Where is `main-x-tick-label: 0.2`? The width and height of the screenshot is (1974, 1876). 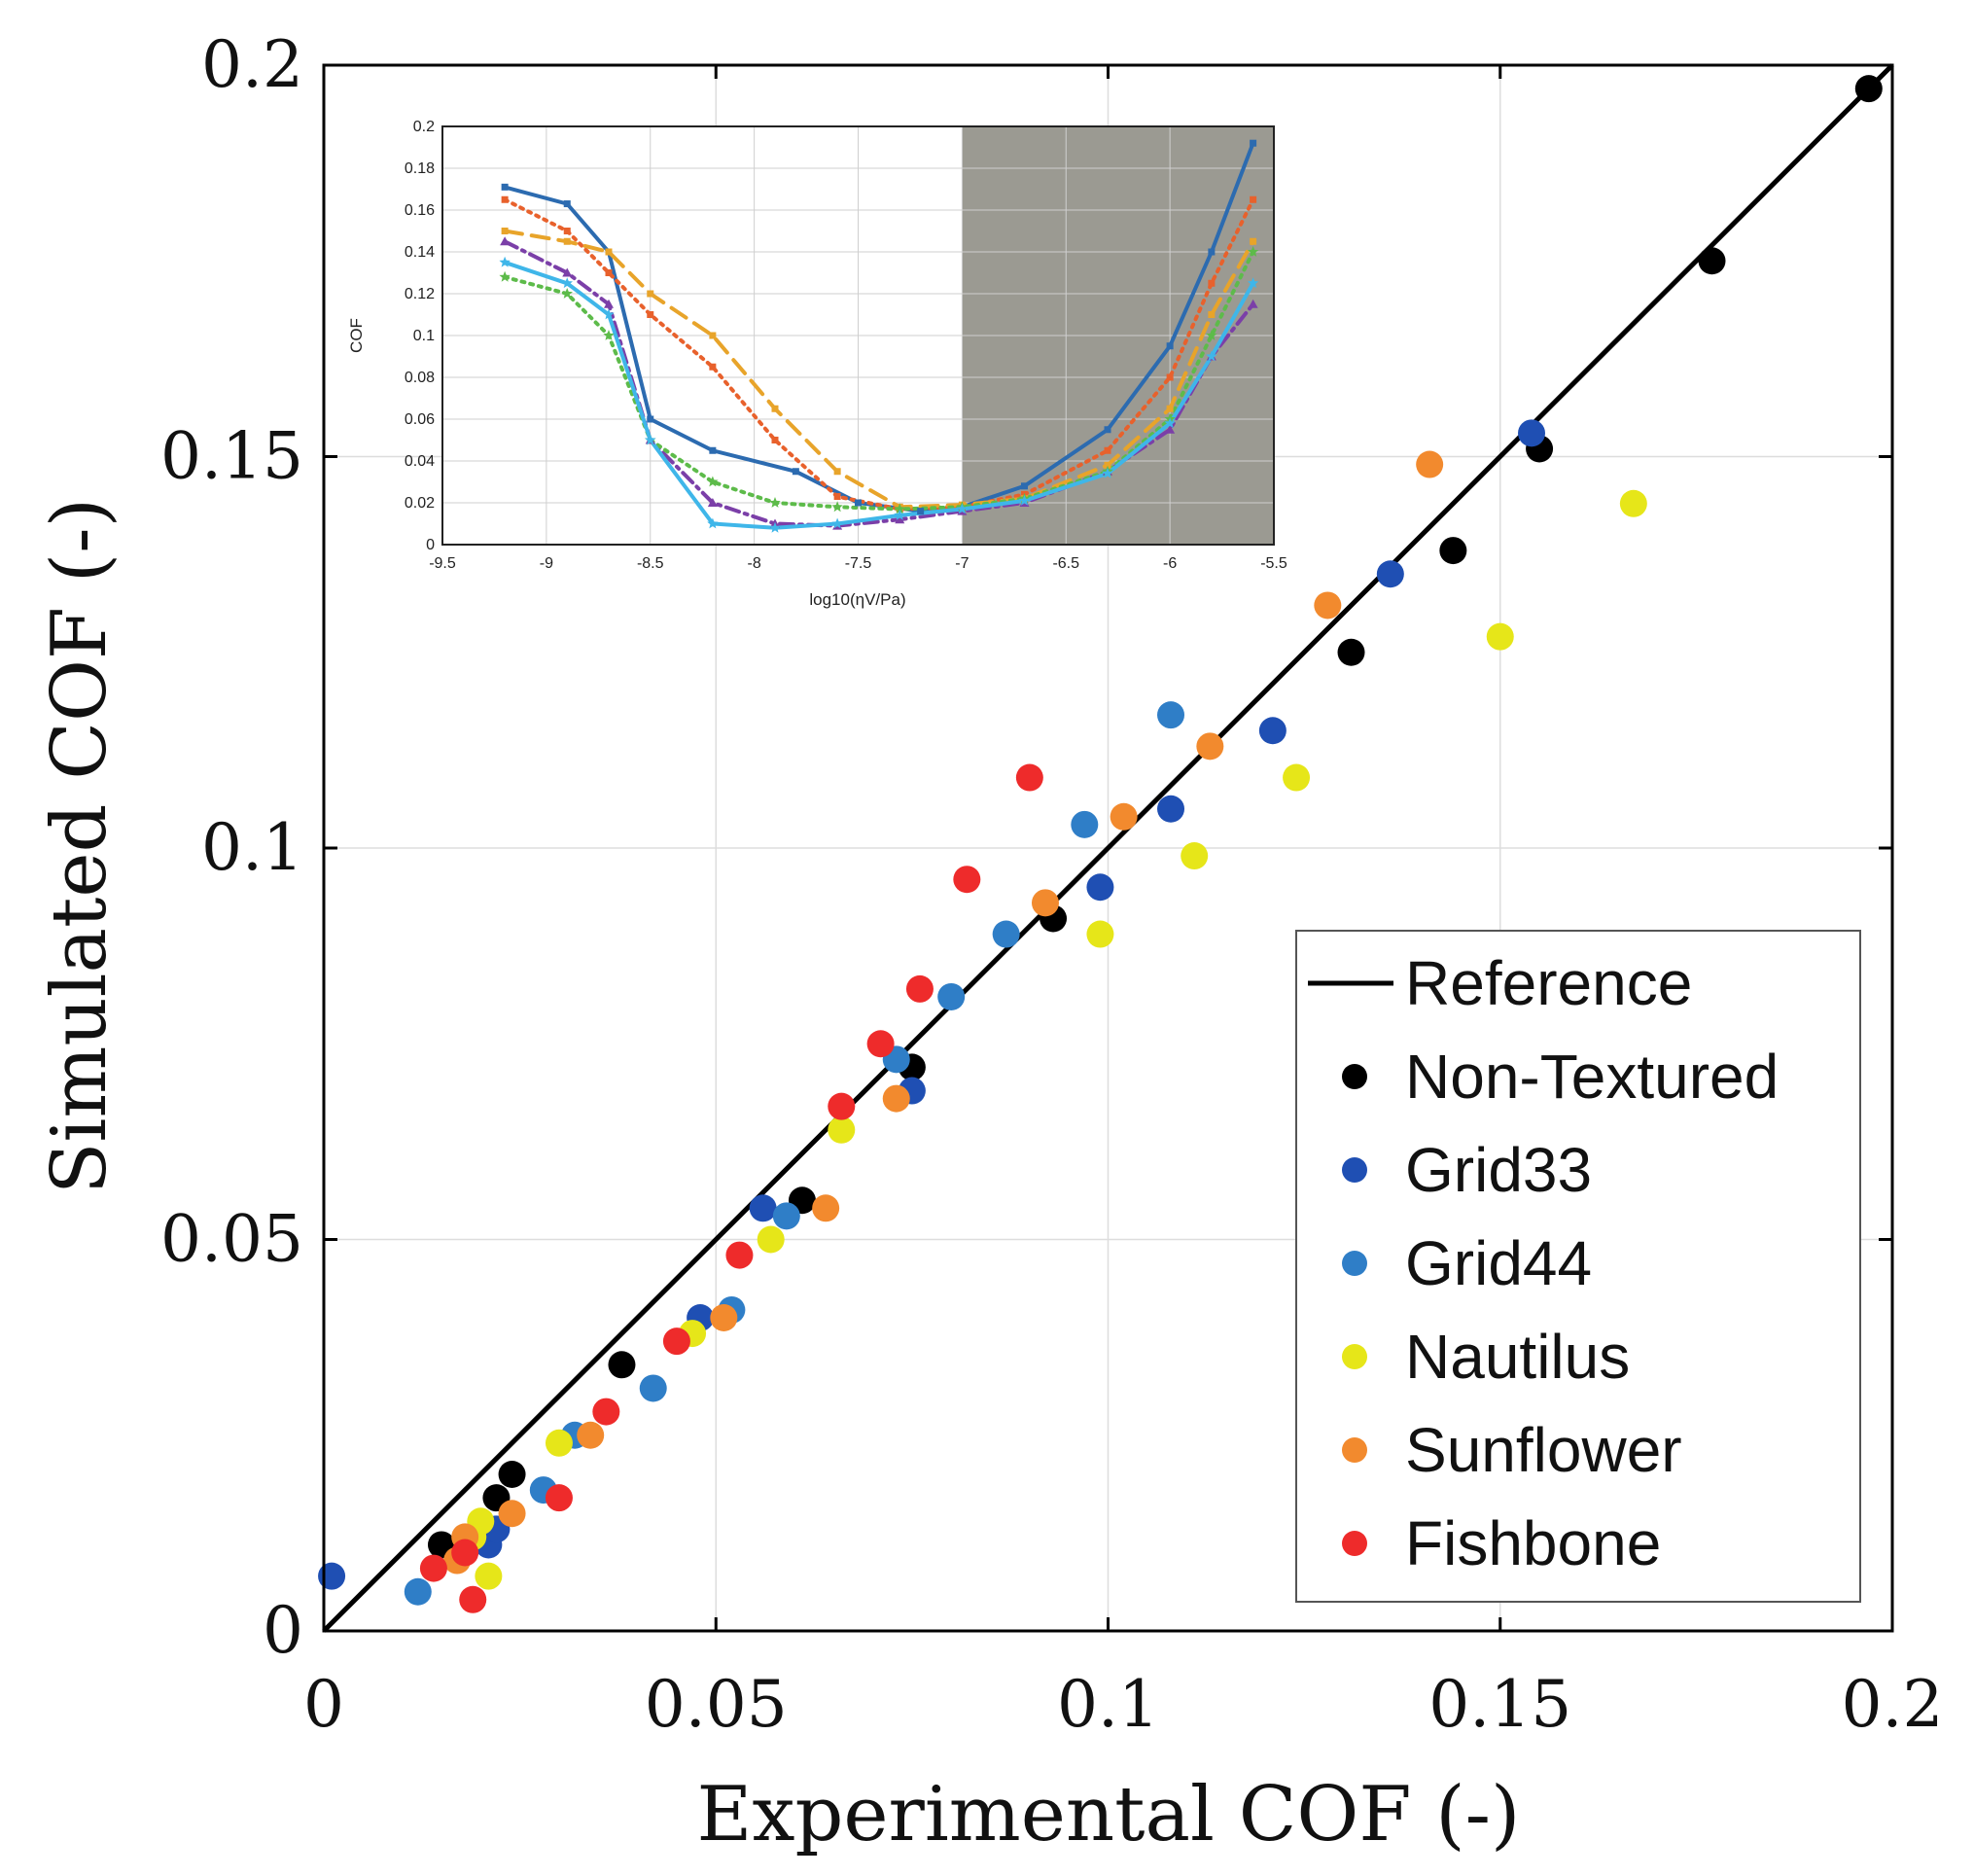
main-x-tick-label: 0.2 is located at coordinates (1893, 1704).